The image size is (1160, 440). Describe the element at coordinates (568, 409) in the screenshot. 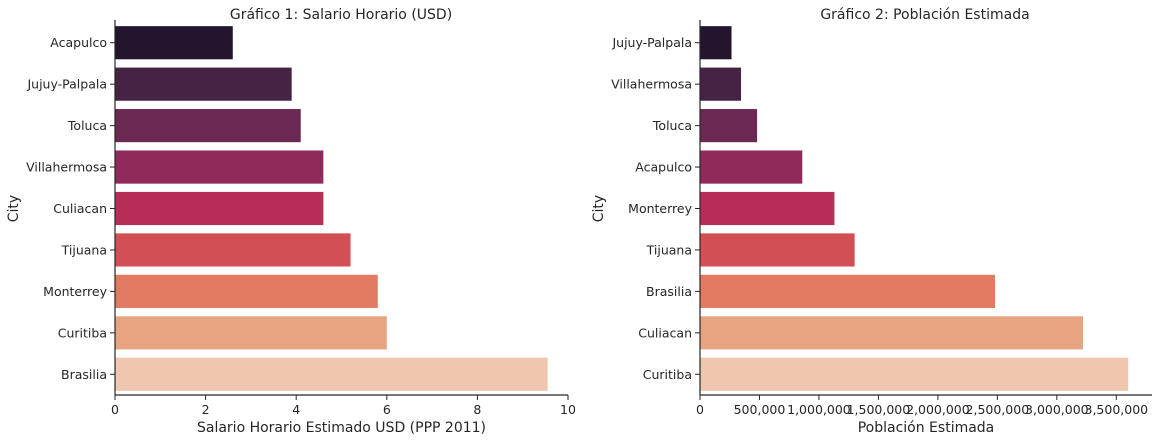

I see `x-tick-label: 10` at that location.